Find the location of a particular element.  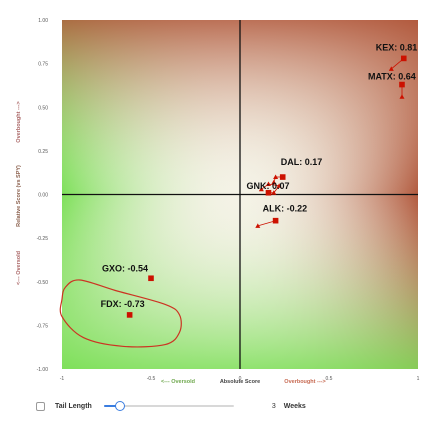

y-tick-label: 0.00 is located at coordinates (43, 196).